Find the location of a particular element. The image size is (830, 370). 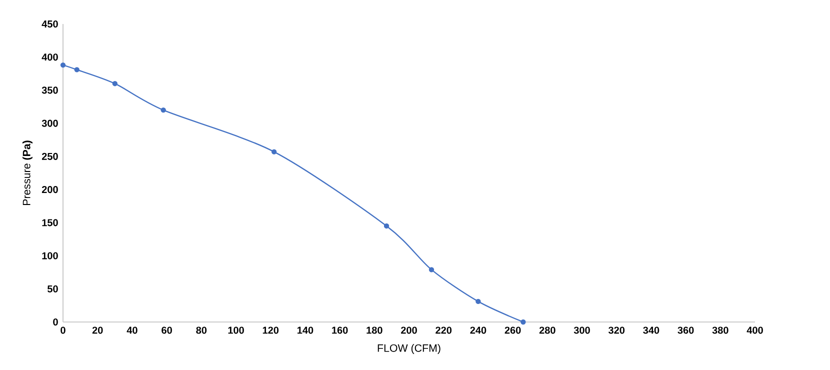

x-tick-label: 300 is located at coordinates (582, 330).